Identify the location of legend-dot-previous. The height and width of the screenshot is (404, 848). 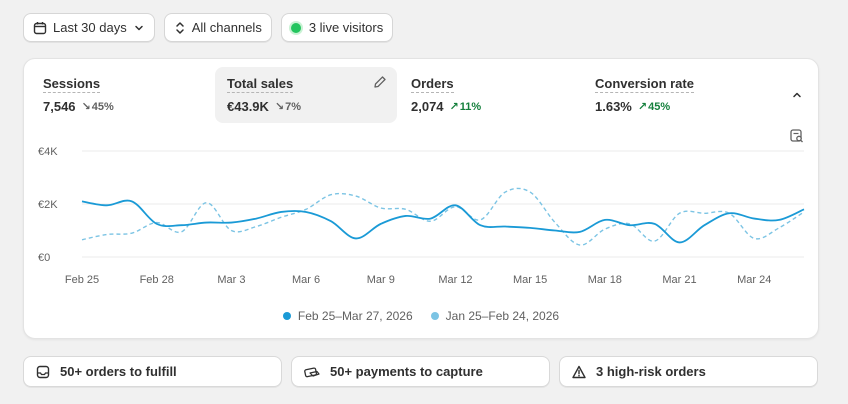
(434, 316).